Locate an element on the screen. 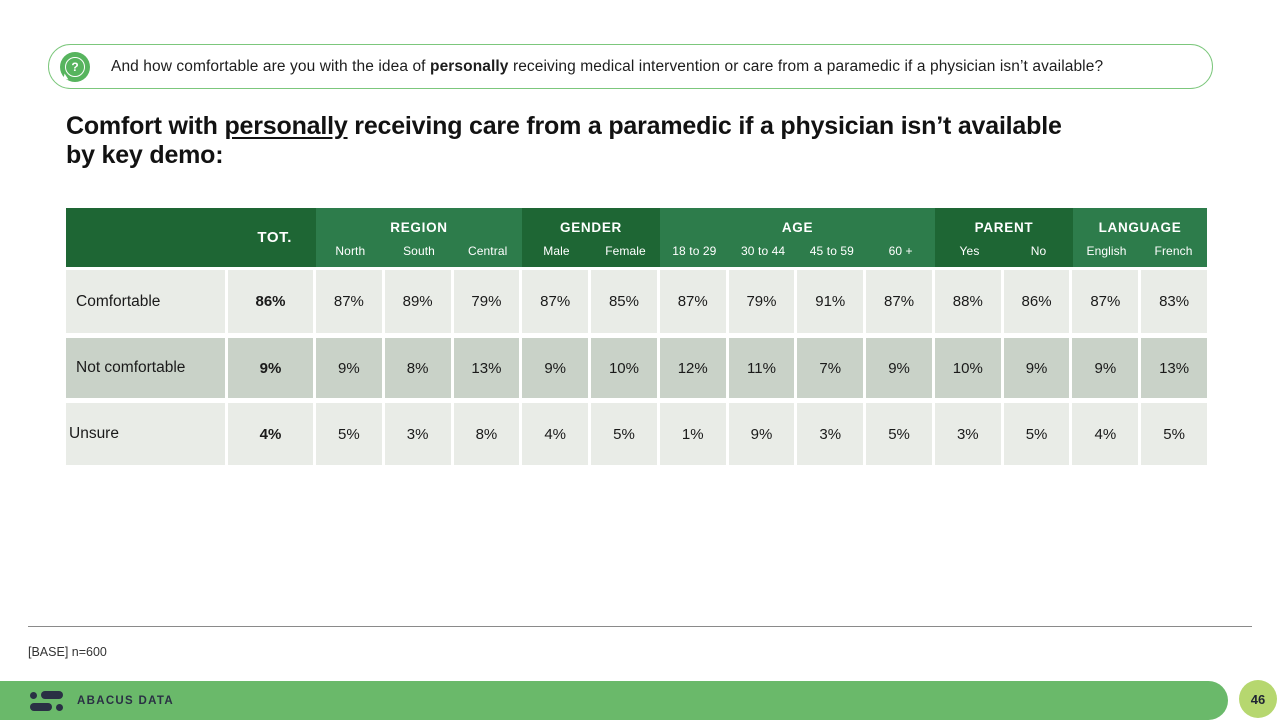 Image resolution: width=1280 pixels, height=720 pixels. table-cell: 11% is located at coordinates (761, 368).